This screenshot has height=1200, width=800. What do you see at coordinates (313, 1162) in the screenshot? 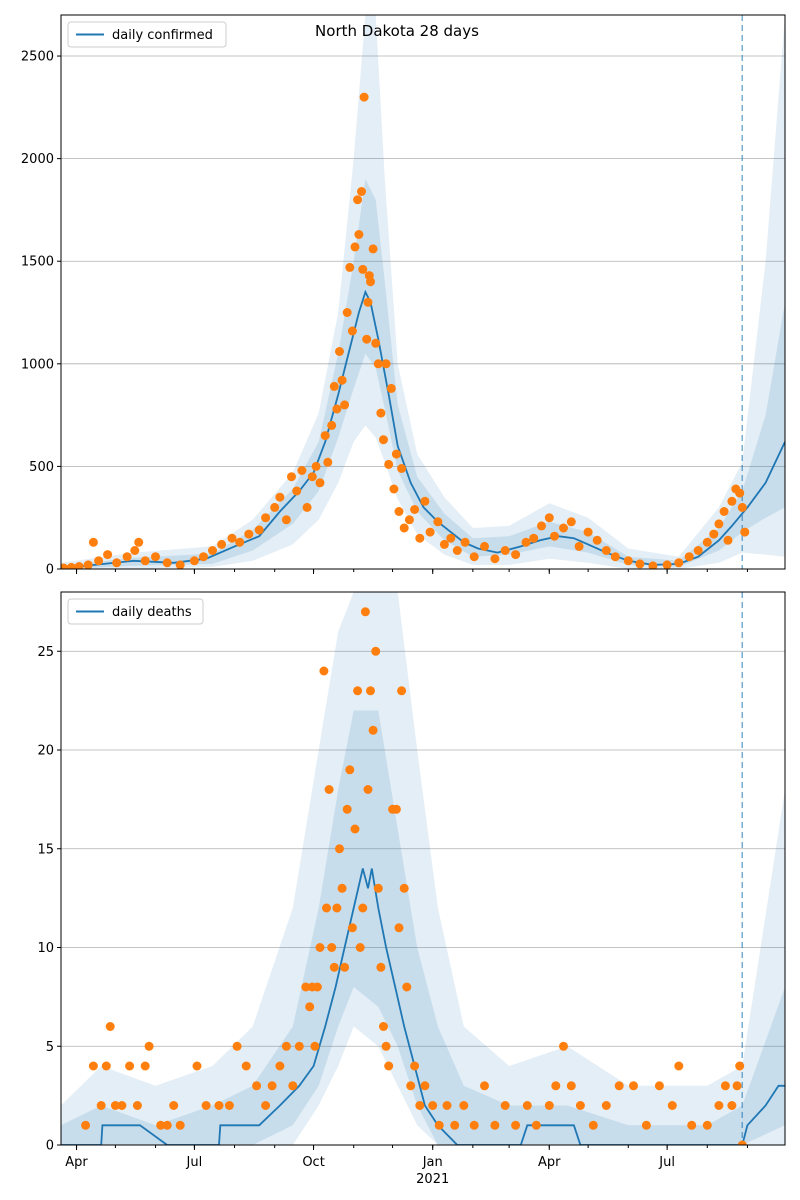
I see `x-tick-label: Oct` at bounding box center [313, 1162].